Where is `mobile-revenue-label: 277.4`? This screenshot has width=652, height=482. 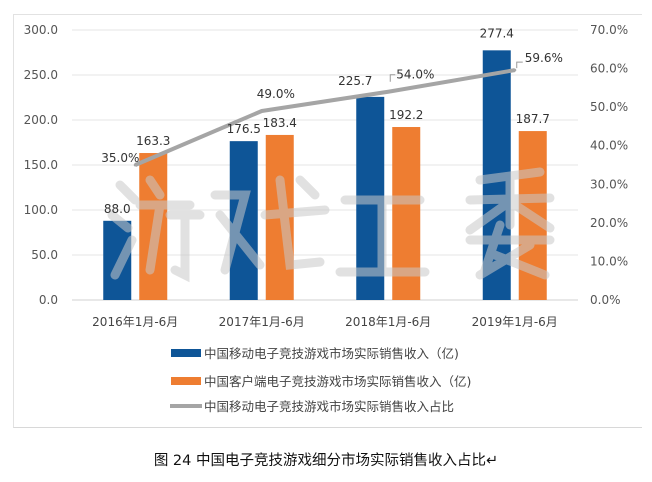
mobile-revenue-label: 277.4 is located at coordinates (497, 33).